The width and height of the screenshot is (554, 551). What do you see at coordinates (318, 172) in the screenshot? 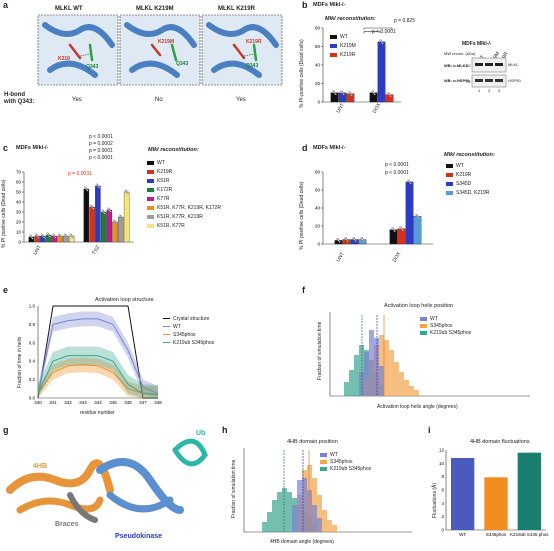
I see `y-tick-label: 80` at bounding box center [318, 172].